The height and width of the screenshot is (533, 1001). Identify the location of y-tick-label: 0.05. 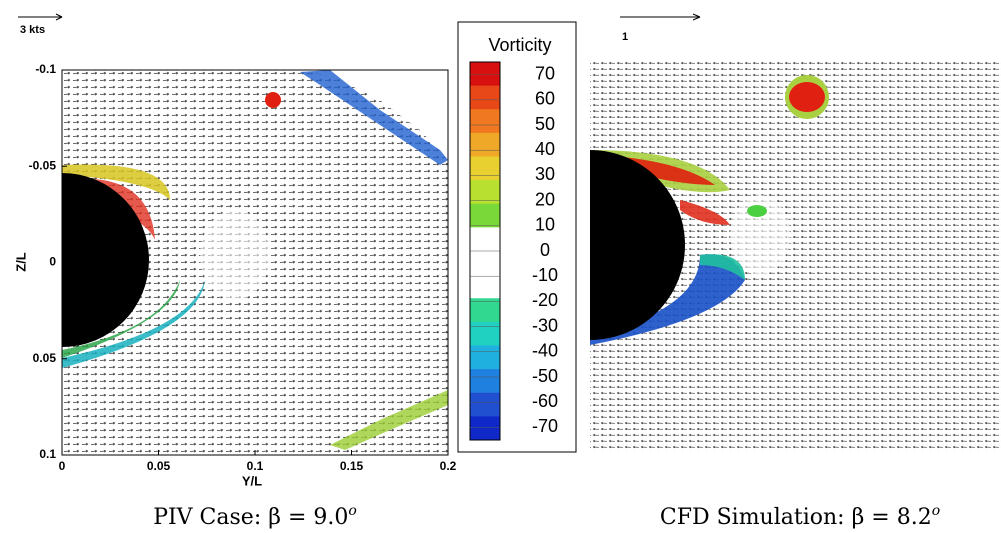
(45, 358).